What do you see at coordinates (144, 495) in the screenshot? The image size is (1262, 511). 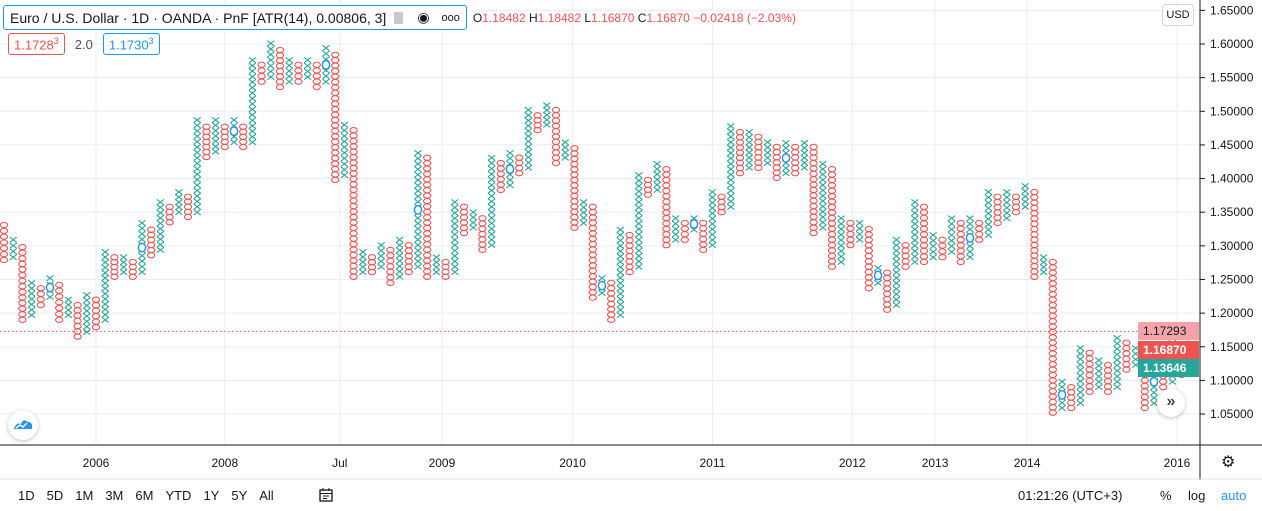 I see `interval-6m: 6M` at bounding box center [144, 495].